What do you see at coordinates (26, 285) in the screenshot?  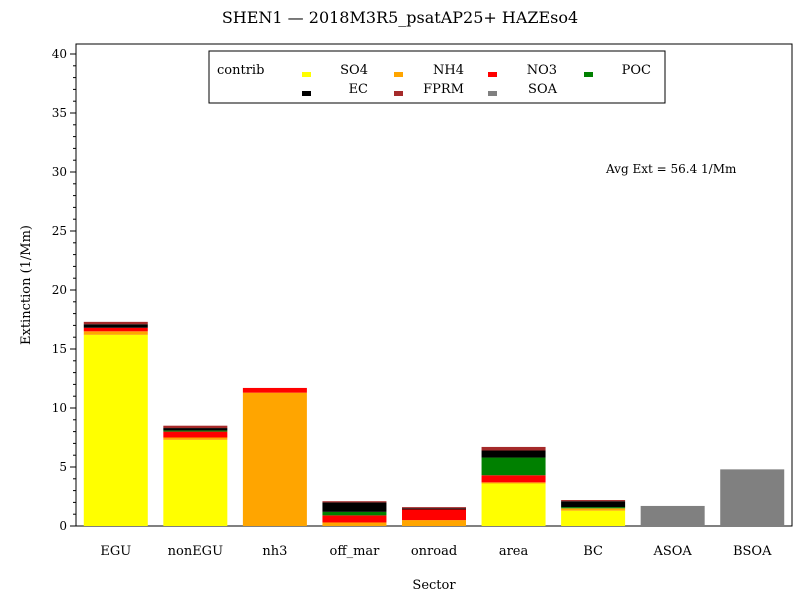 I see `y-axis-label: Extinction (1/Mm)` at bounding box center [26, 285].